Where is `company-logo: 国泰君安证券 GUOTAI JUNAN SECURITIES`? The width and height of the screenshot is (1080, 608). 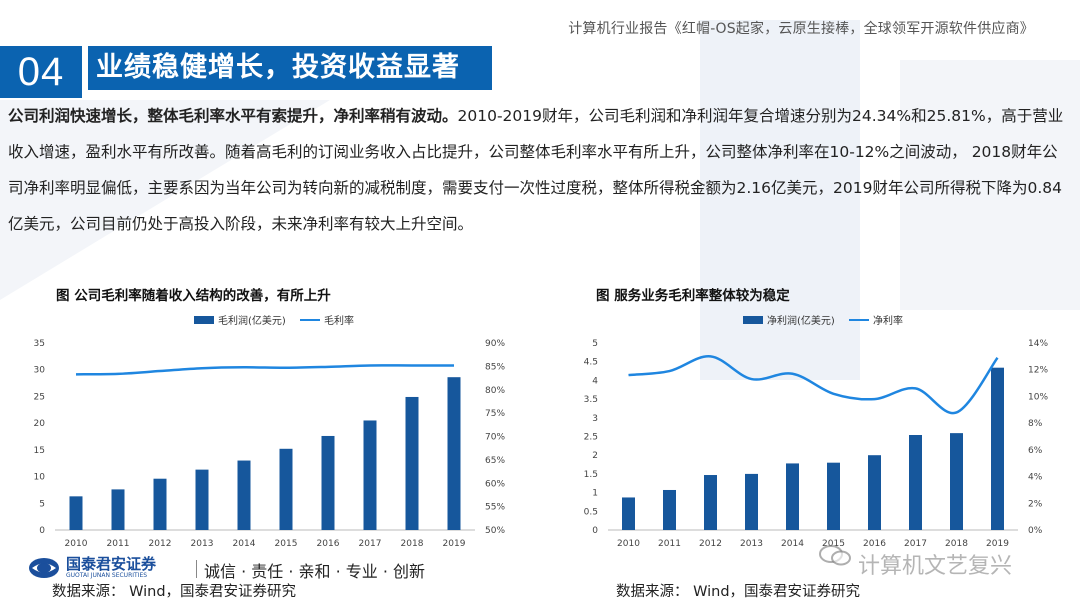
company-logo: 国泰君安证券 GUOTAI JUNAN SECURITIES is located at coordinates (92, 567).